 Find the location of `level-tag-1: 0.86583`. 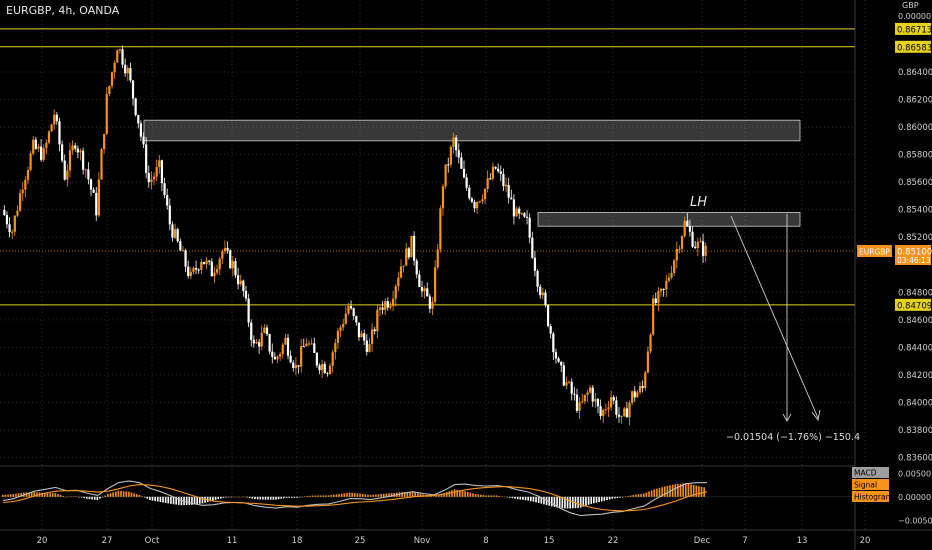

level-tag-1: 0.86583 is located at coordinates (914, 48).